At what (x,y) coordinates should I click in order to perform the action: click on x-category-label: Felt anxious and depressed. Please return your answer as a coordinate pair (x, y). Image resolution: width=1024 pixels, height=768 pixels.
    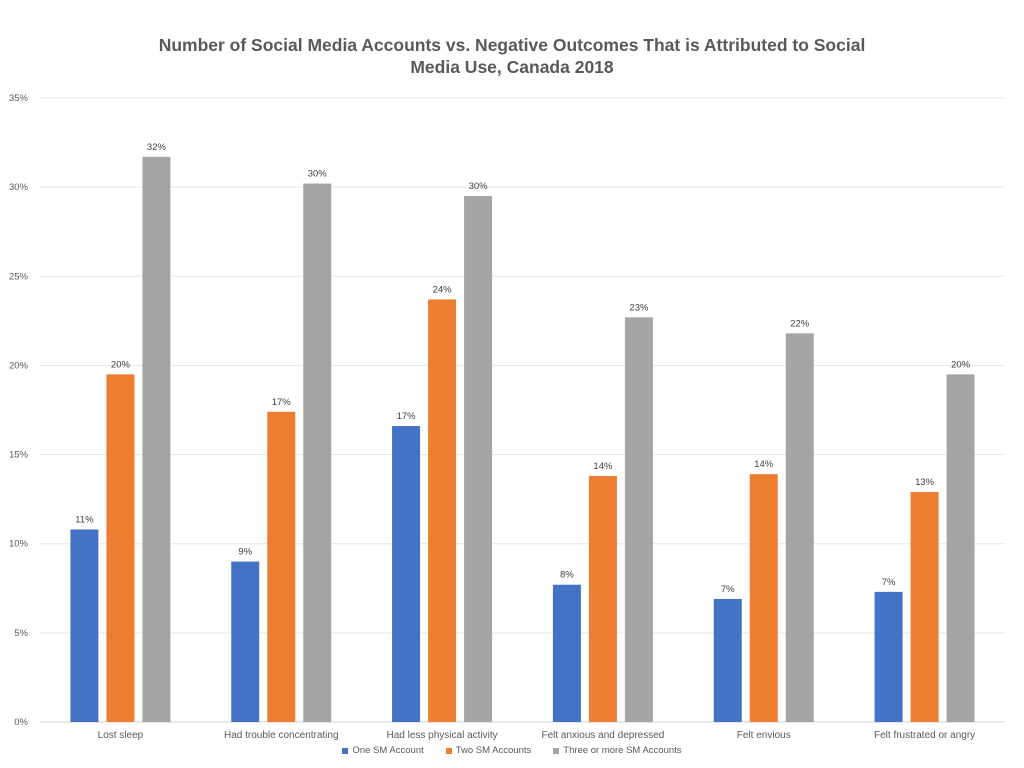
    Looking at the image, I should click on (602, 735).